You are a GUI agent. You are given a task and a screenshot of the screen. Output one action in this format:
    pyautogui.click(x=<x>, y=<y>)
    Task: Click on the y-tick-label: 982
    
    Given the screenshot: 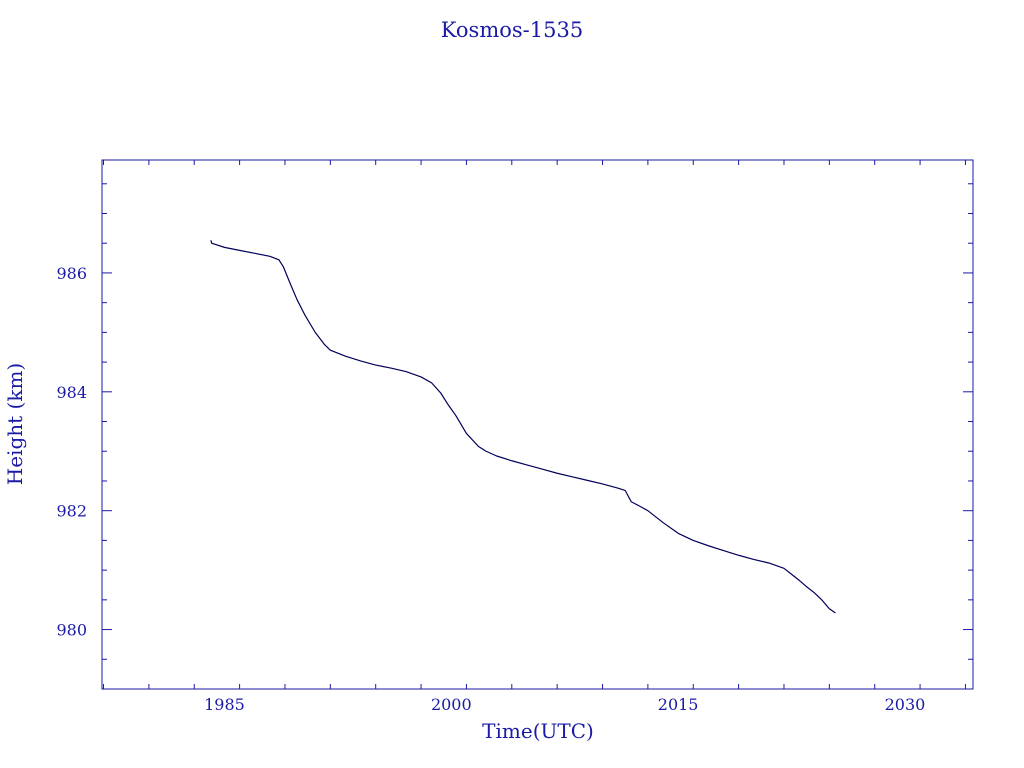 What is the action you would take?
    pyautogui.click(x=71, y=511)
    